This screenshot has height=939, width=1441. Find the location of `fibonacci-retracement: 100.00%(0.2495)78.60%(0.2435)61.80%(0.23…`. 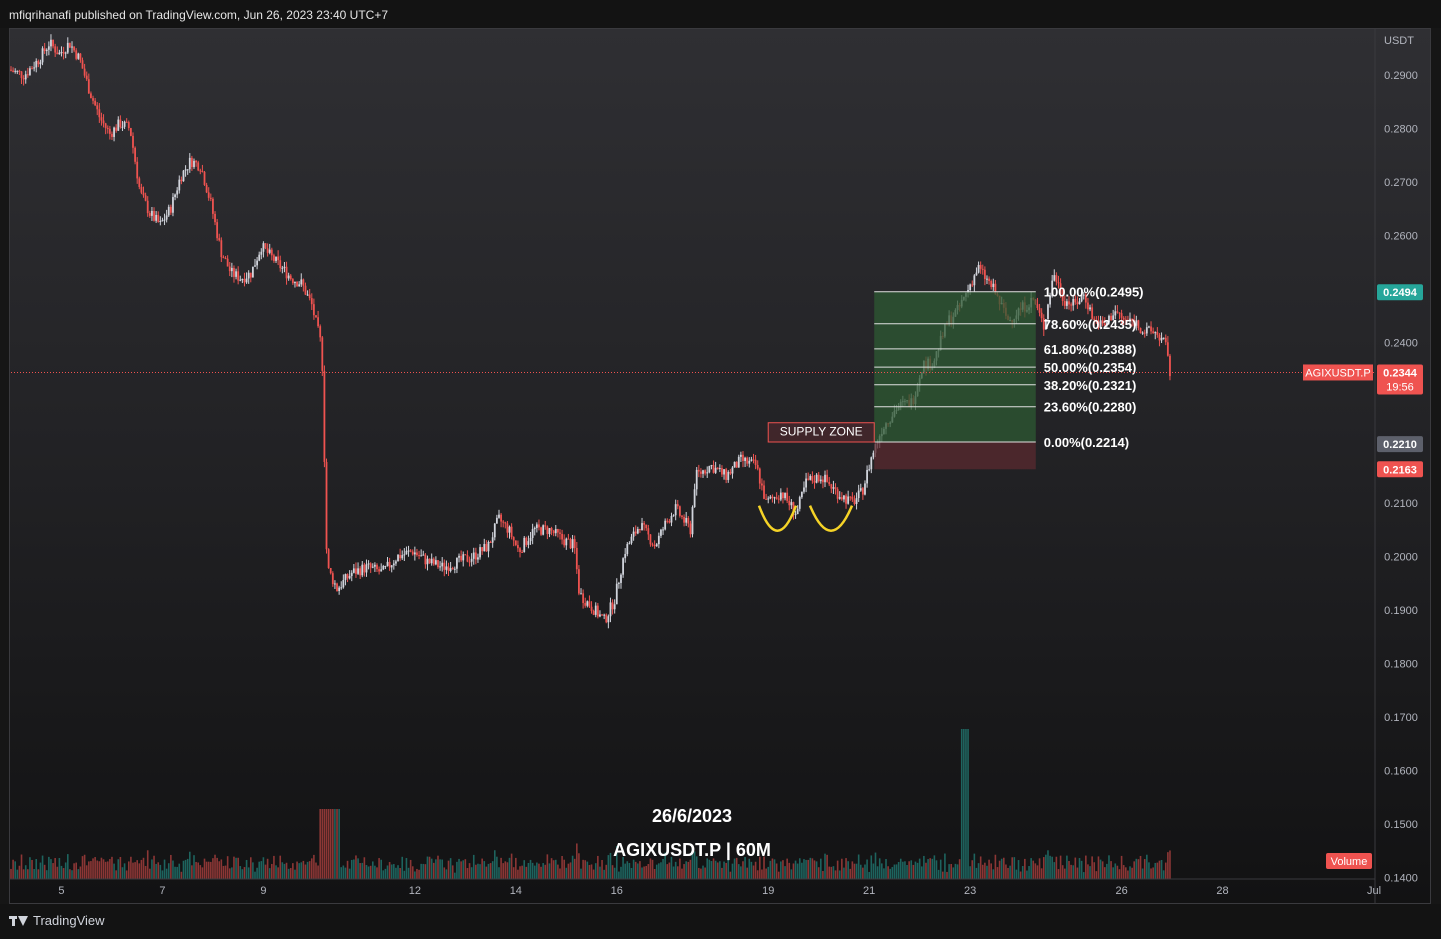

fibonacci-retracement: 100.00%(0.2495)78.60%(0.2435)61.80%(0.23… is located at coordinates (1009, 367).